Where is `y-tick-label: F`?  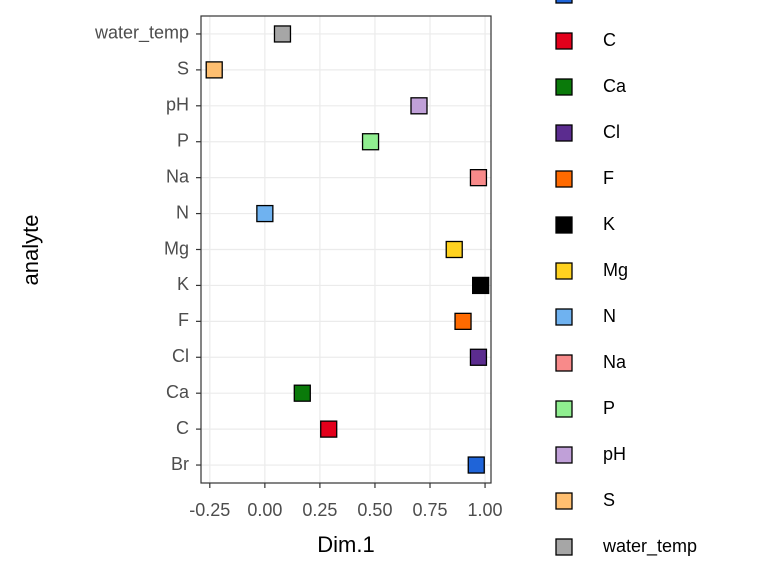
y-tick-label: F is located at coordinates (183, 320).